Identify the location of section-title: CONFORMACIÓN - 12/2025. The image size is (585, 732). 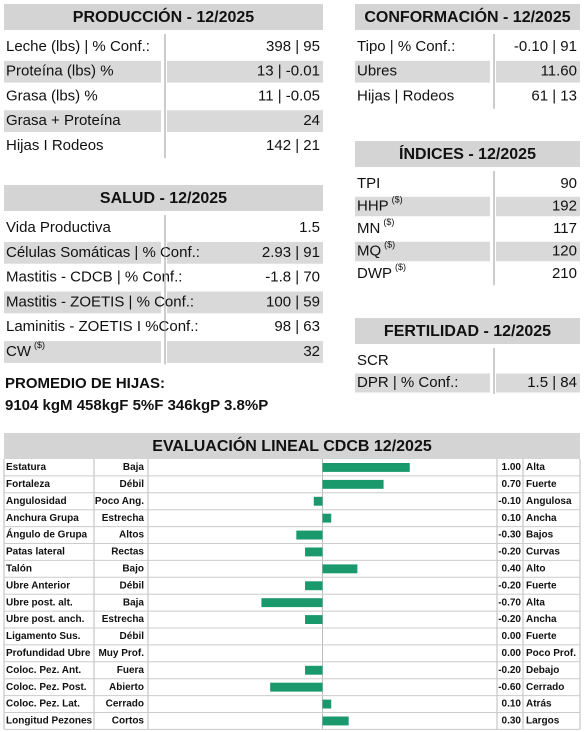
(467, 16).